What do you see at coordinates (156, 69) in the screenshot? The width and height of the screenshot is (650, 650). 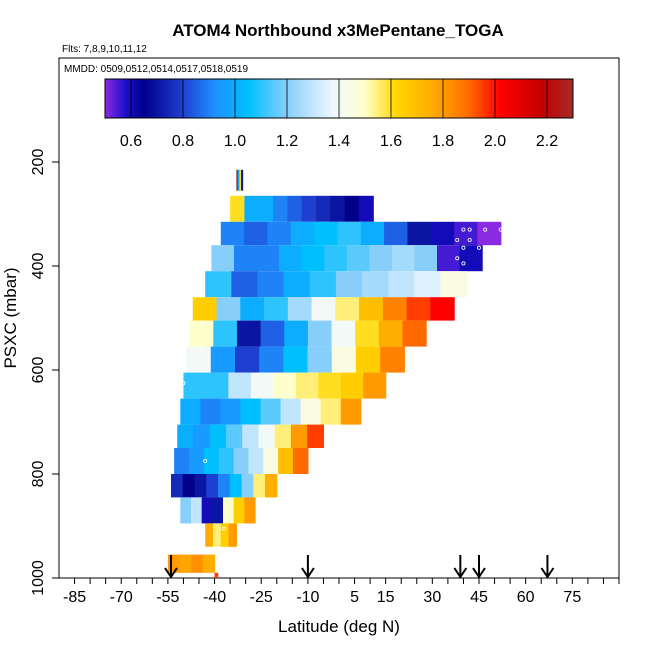 I see `dates-note: MMDD: 0509,0512,0514,0517,0518,0519` at bounding box center [156, 69].